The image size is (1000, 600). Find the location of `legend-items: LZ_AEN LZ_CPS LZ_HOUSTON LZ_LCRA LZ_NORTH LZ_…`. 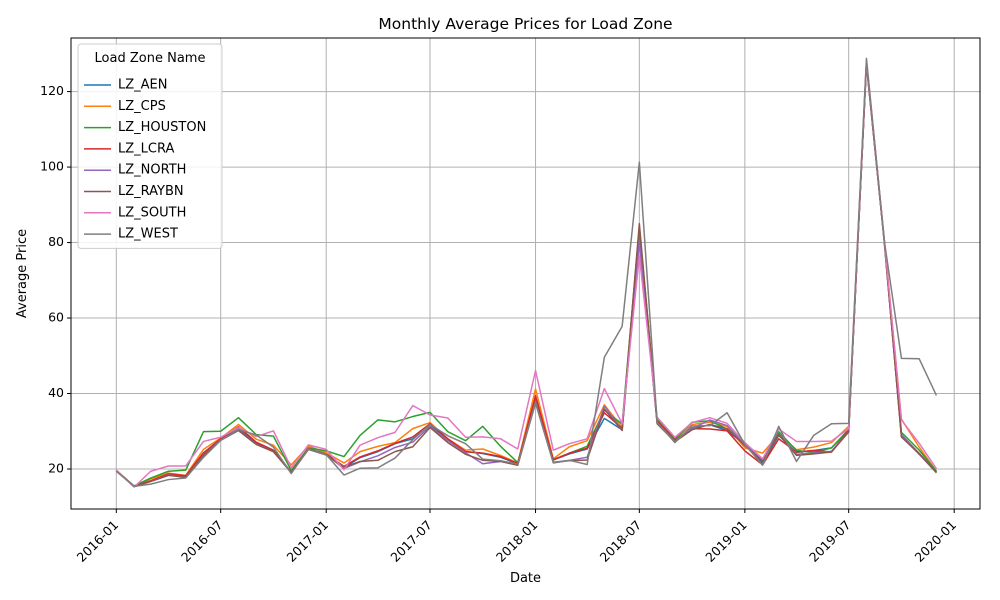

legend-items: LZ_AEN LZ_CPS LZ_HOUSTON LZ_LCRA LZ_NORTH LZ_… is located at coordinates (145, 160).